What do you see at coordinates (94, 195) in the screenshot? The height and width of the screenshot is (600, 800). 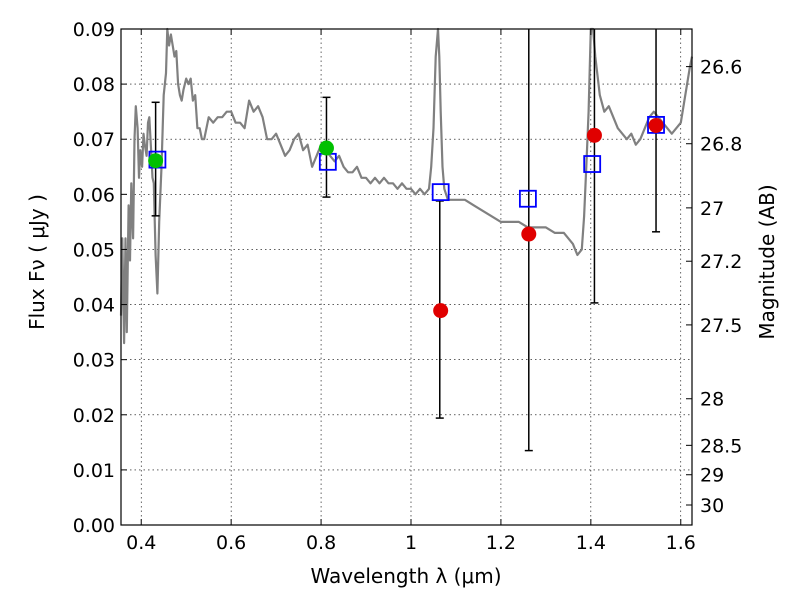 I see `y-tick-label: 0.06` at bounding box center [94, 195].